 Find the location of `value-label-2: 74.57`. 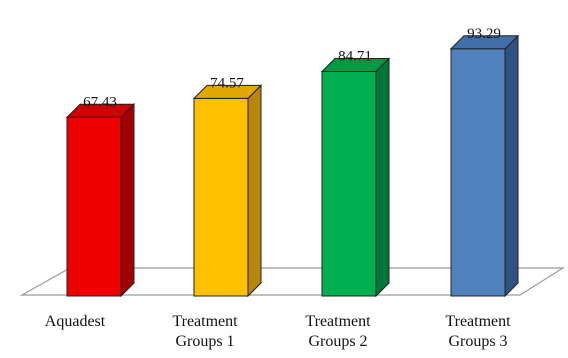

value-label-2: 74.57 is located at coordinates (227, 83).